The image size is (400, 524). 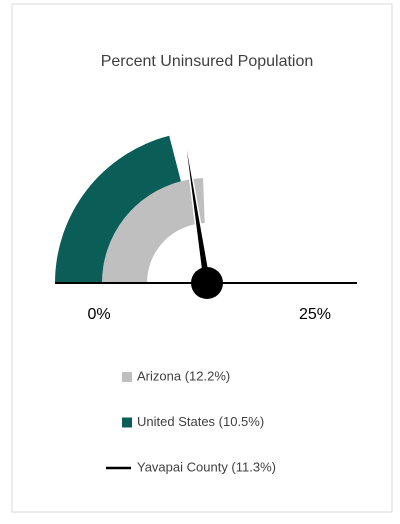 What do you see at coordinates (200, 421) in the screenshot?
I see `legend-label: United States (10.5%)` at bounding box center [200, 421].